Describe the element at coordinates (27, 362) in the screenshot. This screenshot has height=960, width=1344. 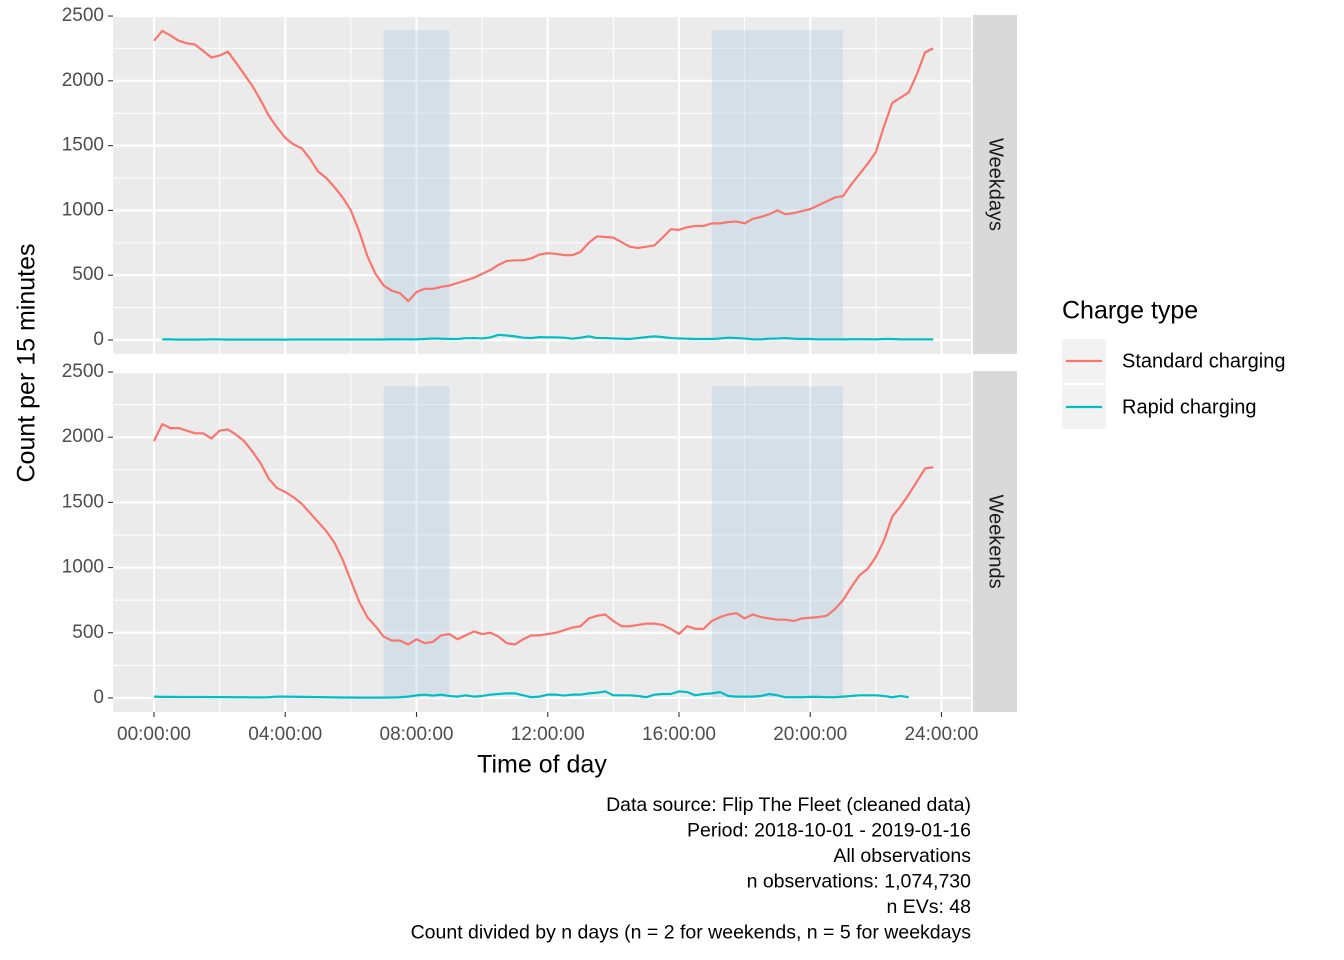
I see `y-axis-title: Count per 15 minutes` at that location.